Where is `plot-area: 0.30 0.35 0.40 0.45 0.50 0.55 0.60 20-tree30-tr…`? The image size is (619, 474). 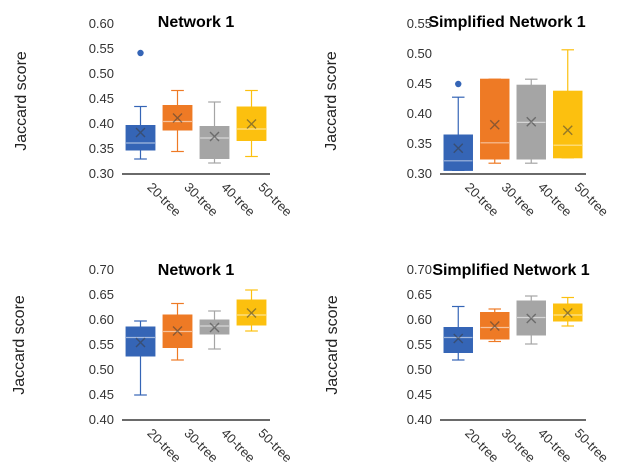
plot-area: 0.30 0.35 0.40 0.45 0.50 0.55 0.60 20-tree30-tr… is located at coordinates (192, 117).